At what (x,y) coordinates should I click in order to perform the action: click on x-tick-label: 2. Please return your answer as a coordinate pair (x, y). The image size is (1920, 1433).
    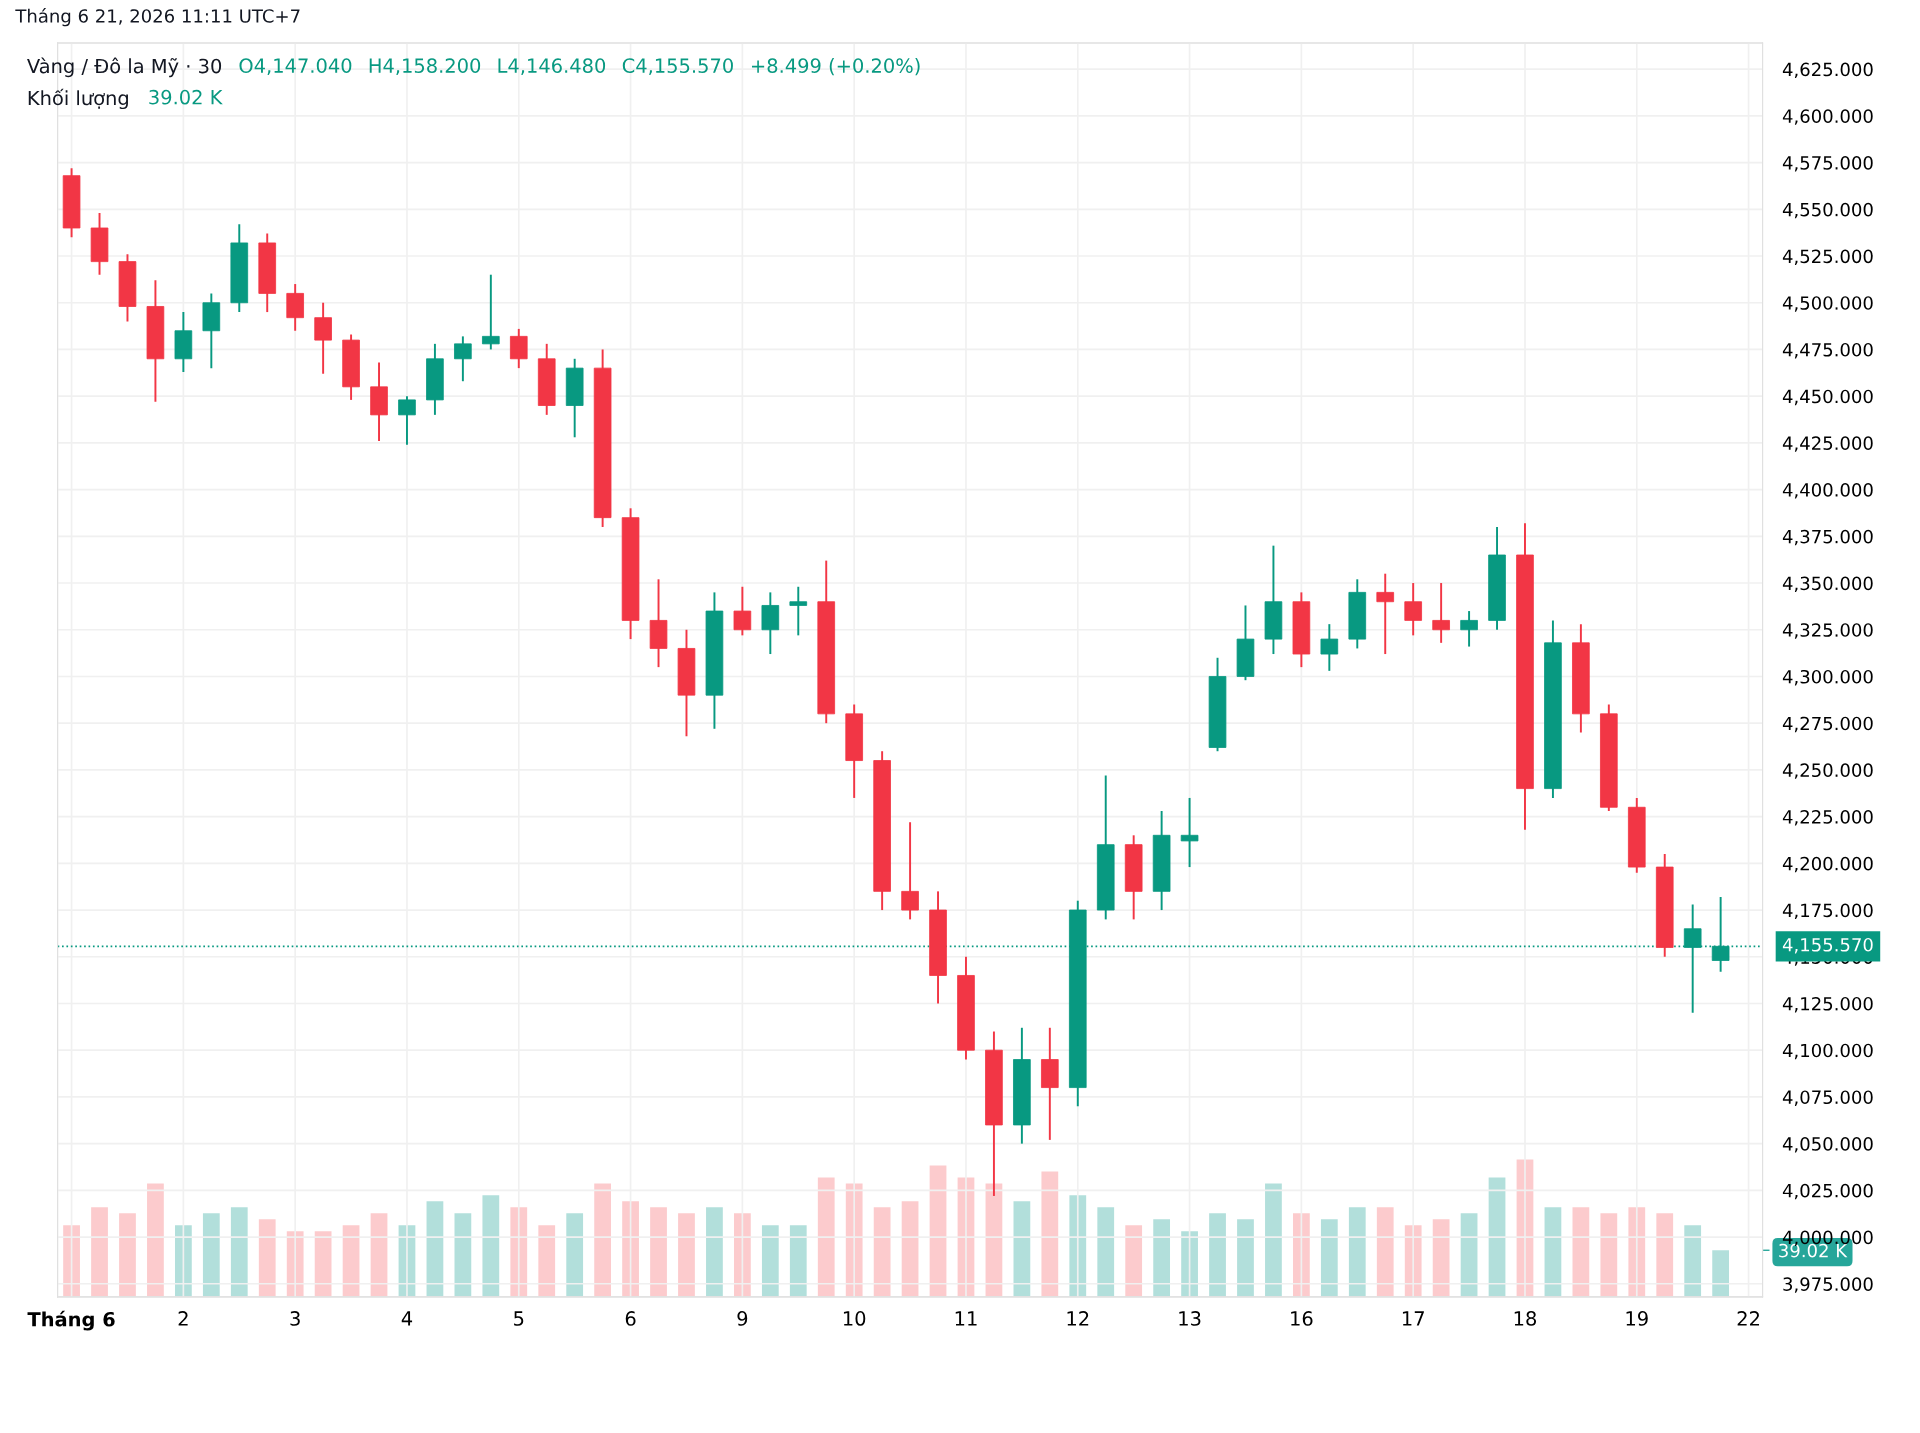
    Looking at the image, I should click on (183, 1318).